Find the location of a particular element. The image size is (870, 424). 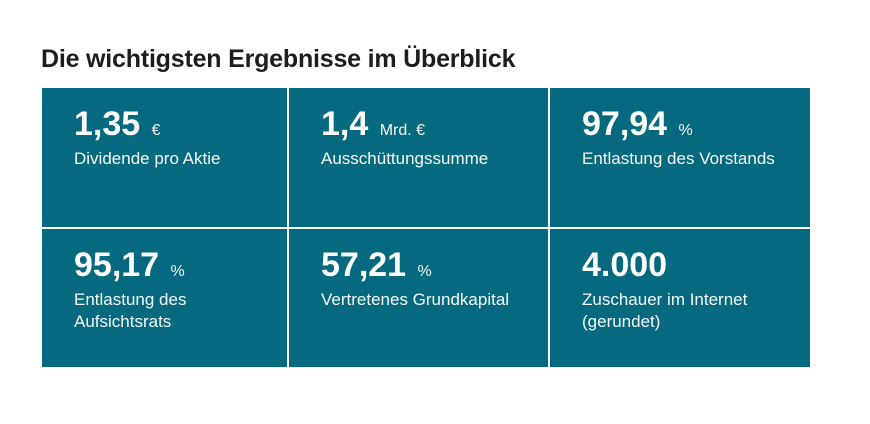

kpi-value-row: 1,4 Mrd. € is located at coordinates (428, 124).